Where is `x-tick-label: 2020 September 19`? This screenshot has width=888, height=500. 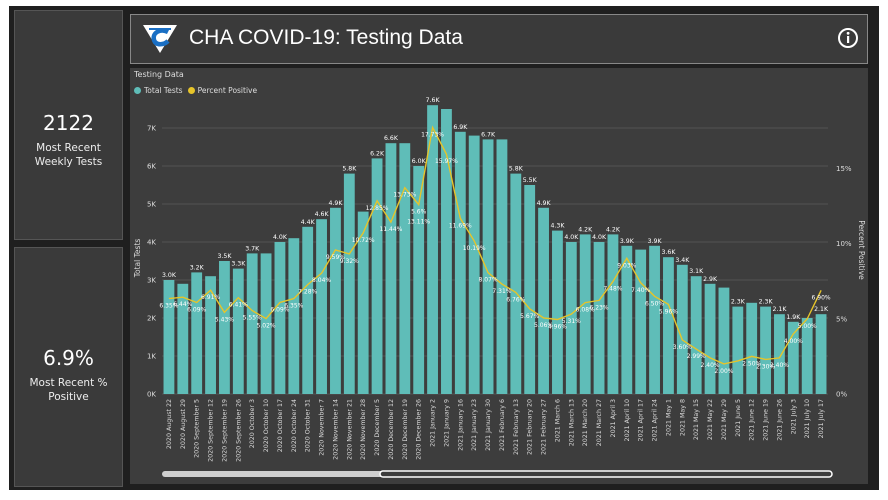 x-tick-label: 2020 September 19 is located at coordinates (224, 430).